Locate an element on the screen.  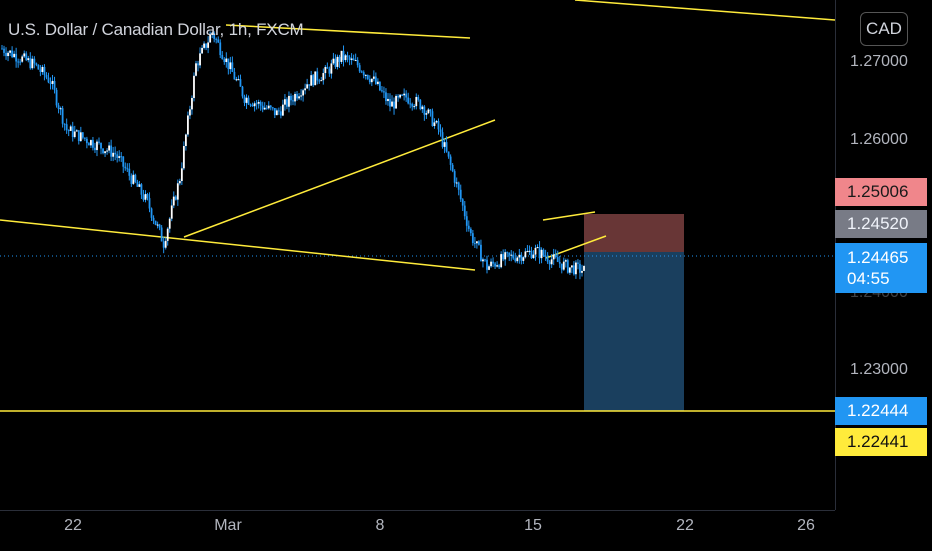
trendline-top-right is located at coordinates (704, 10).